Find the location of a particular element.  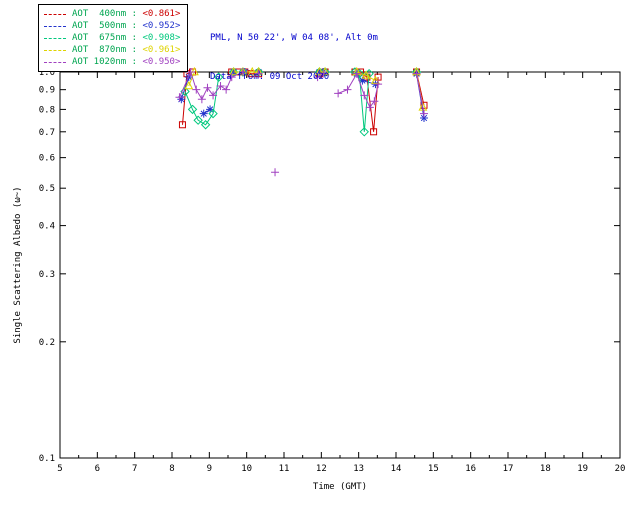

x-tick-label: 10 is located at coordinates (246, 469).